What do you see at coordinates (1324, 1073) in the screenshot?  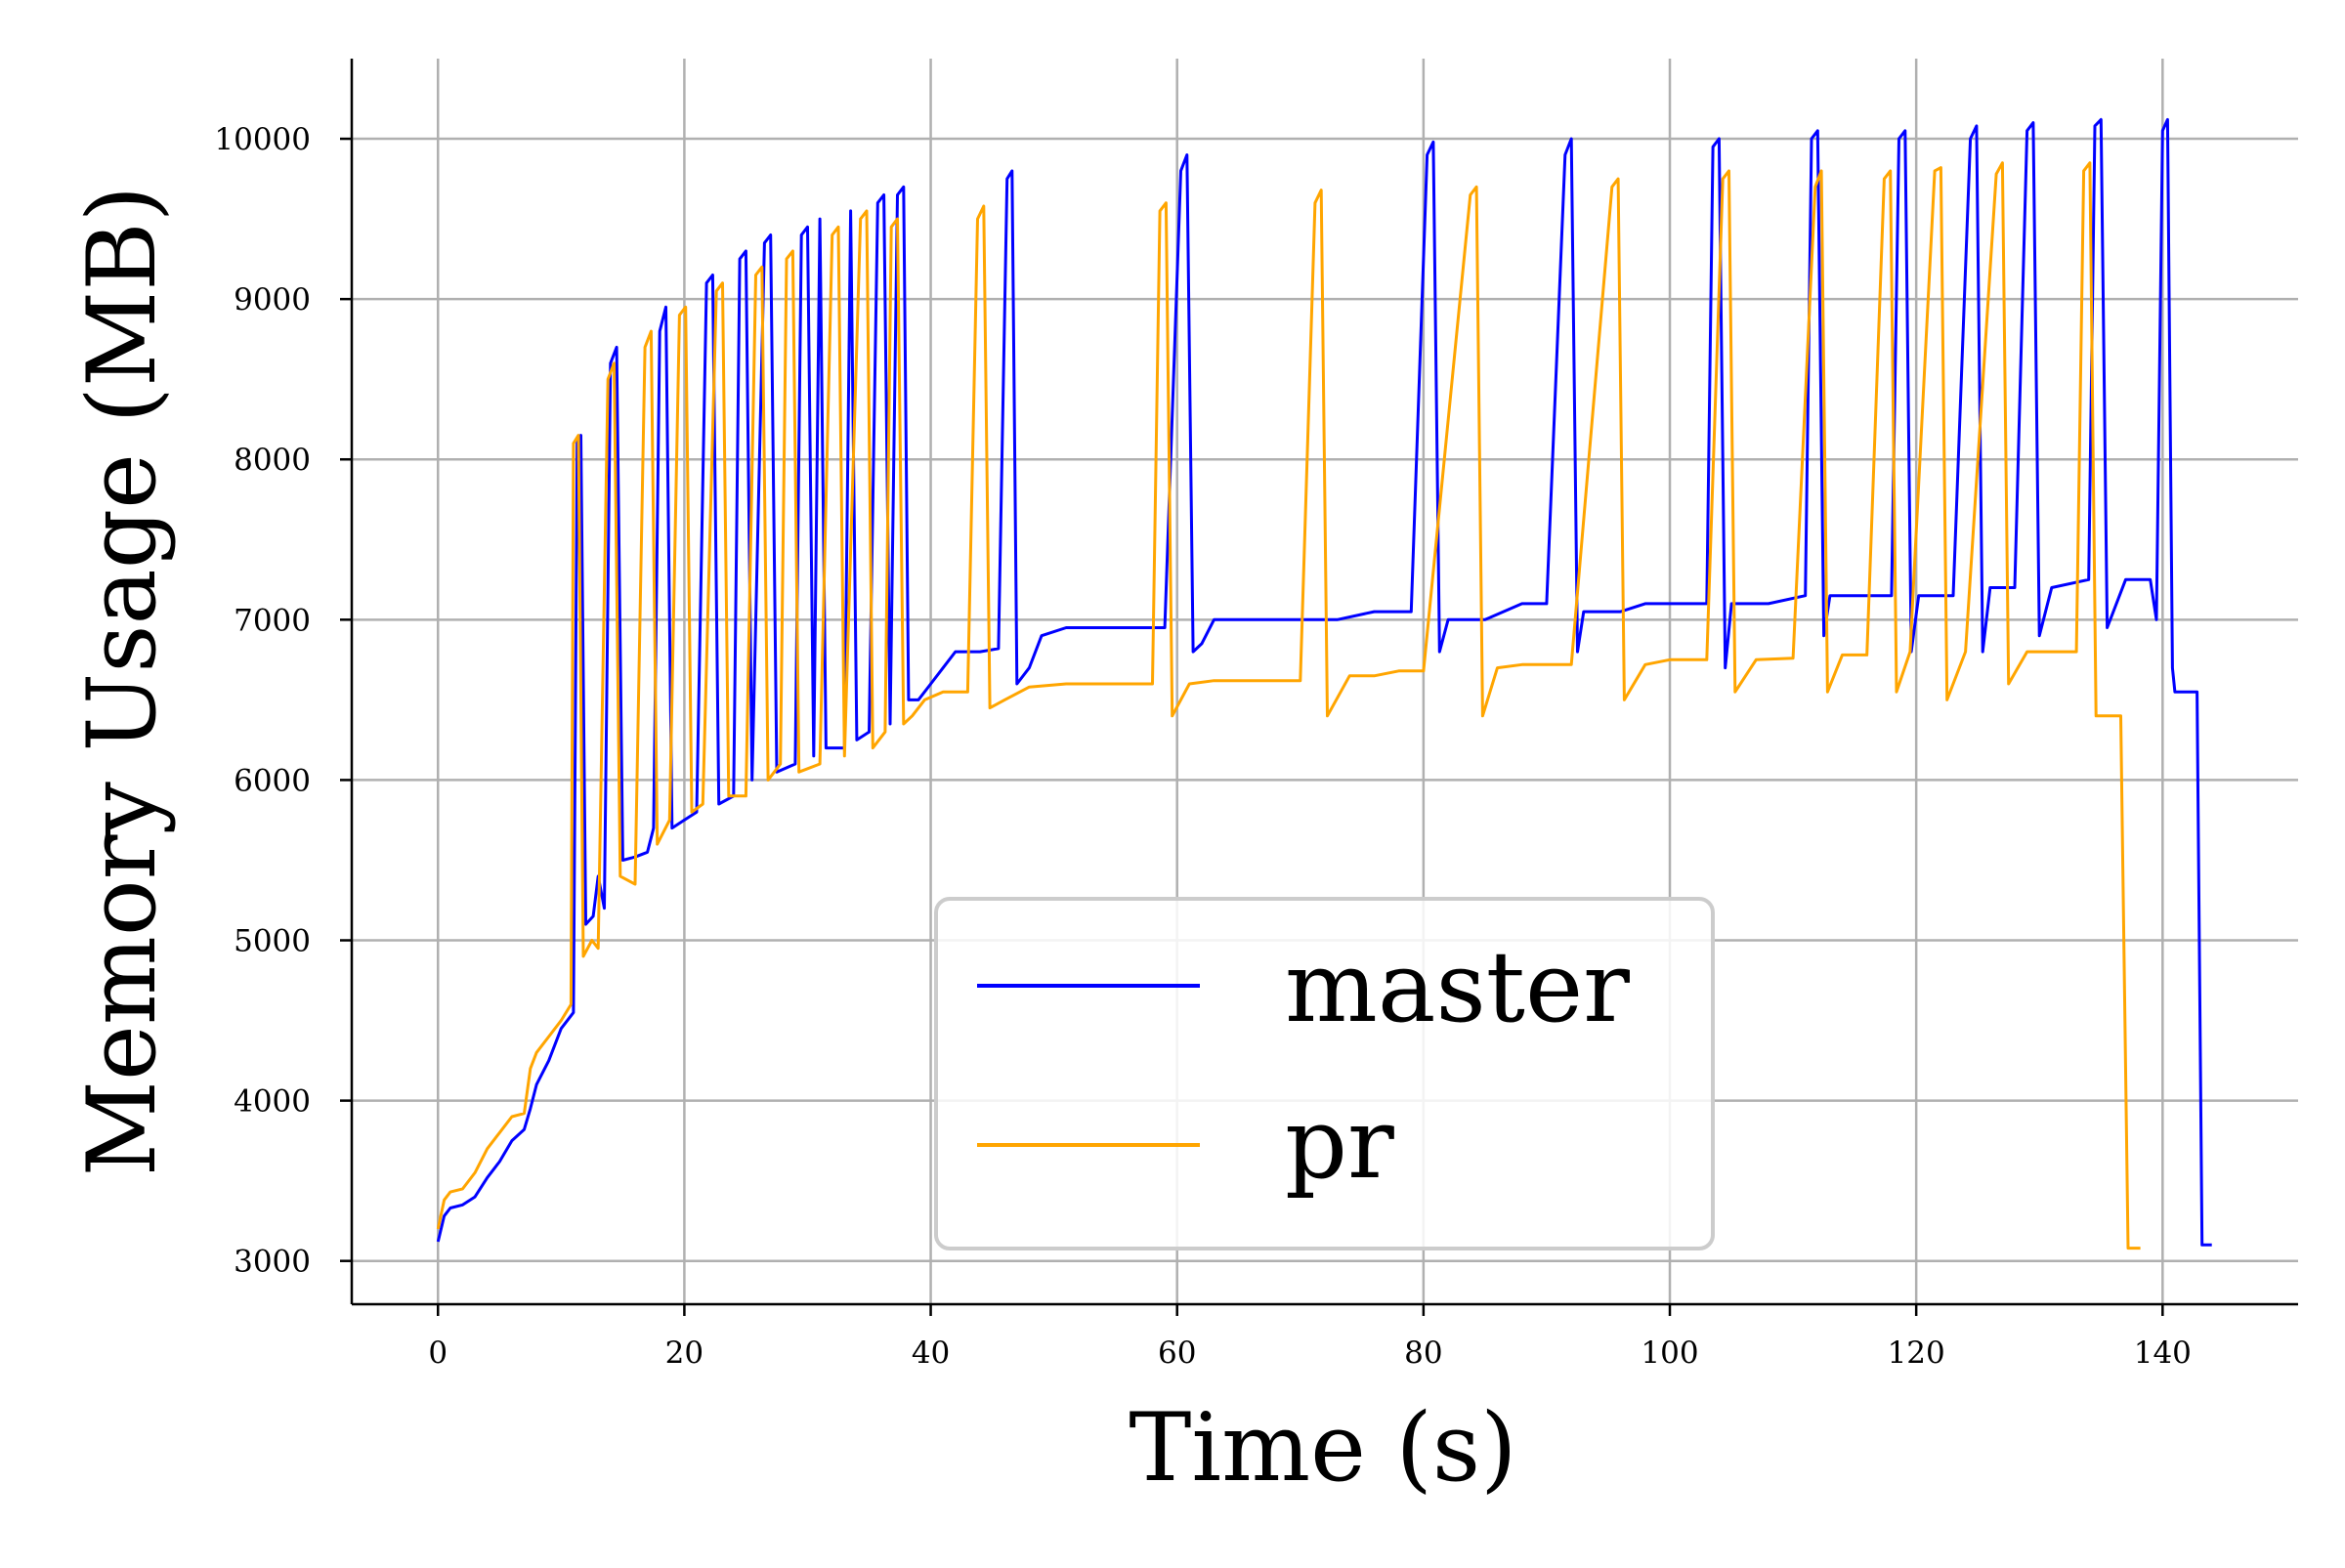 I see `legend: master pr` at bounding box center [1324, 1073].